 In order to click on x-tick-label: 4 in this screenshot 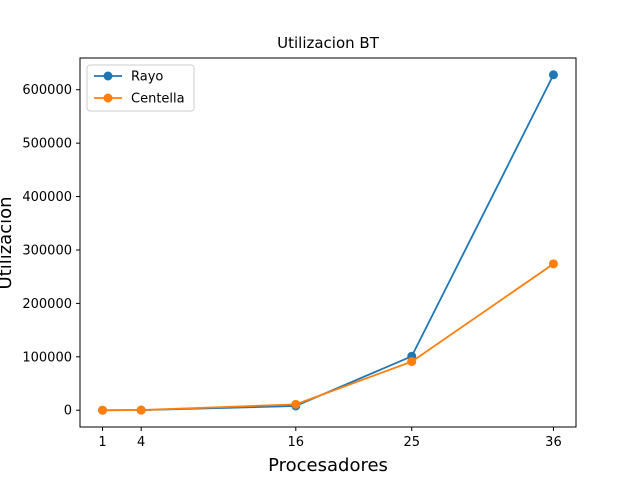, I will do `click(141, 442)`.